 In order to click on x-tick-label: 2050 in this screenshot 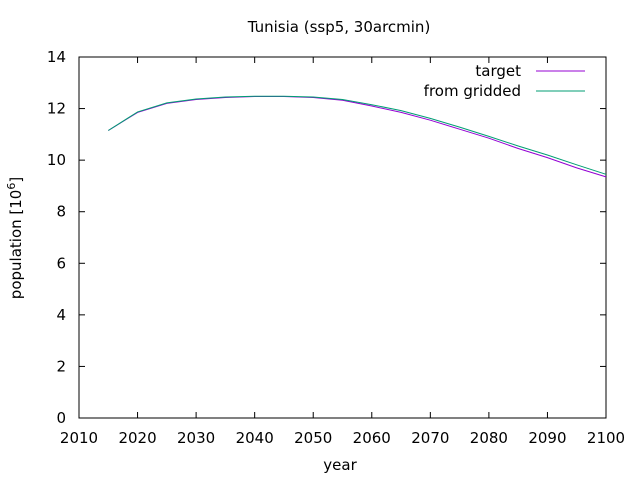, I will do `click(313, 438)`.